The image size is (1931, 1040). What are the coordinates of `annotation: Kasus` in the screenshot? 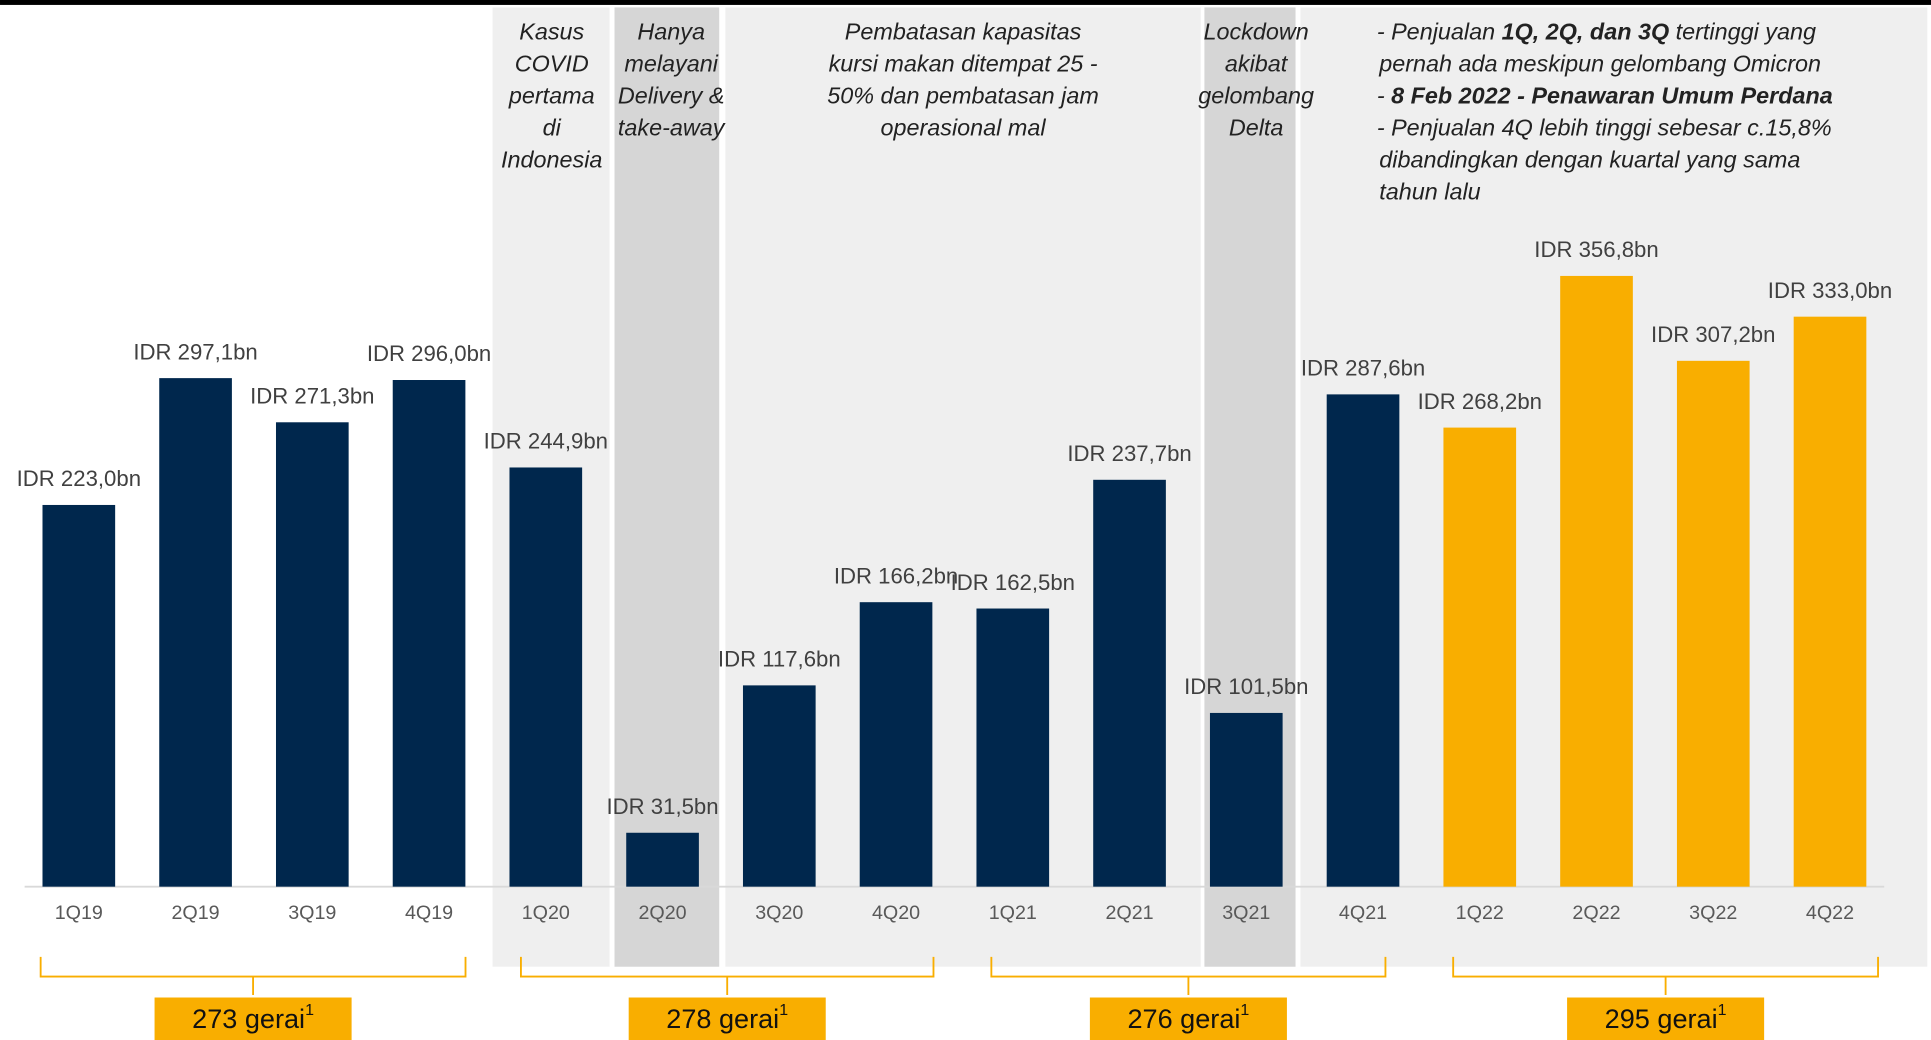 It's located at (551, 31).